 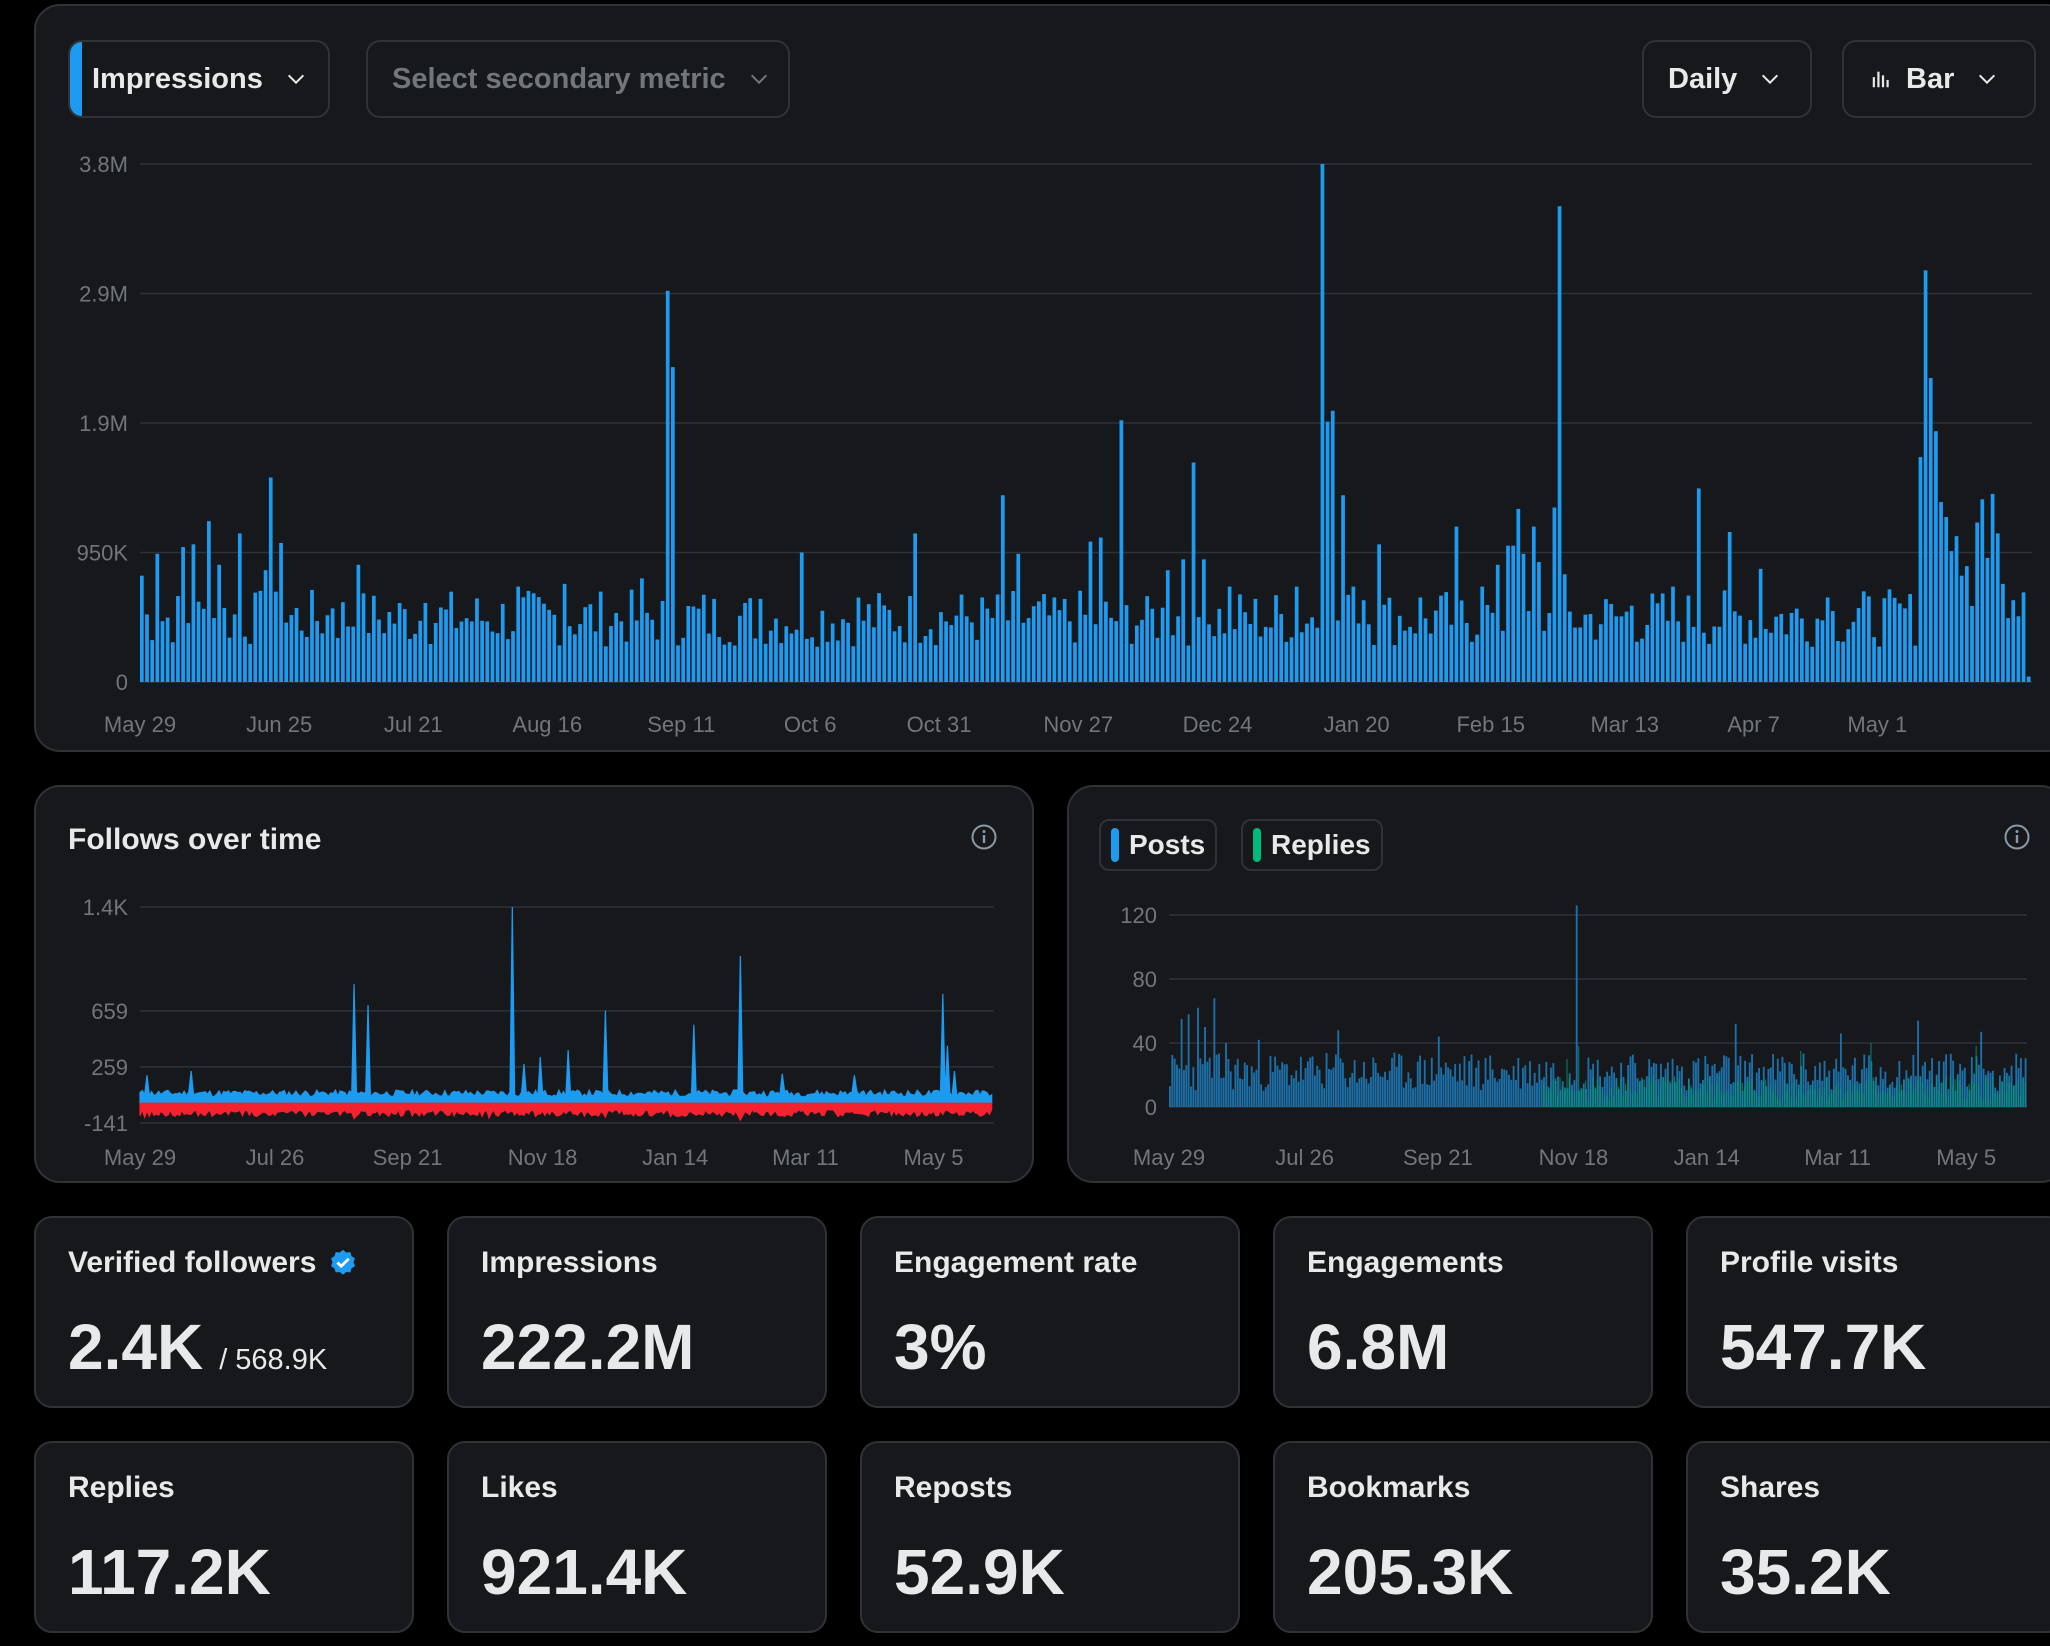 What do you see at coordinates (637, 1312) in the screenshot?
I see `stat-impressions: Impressions 222.2M` at bounding box center [637, 1312].